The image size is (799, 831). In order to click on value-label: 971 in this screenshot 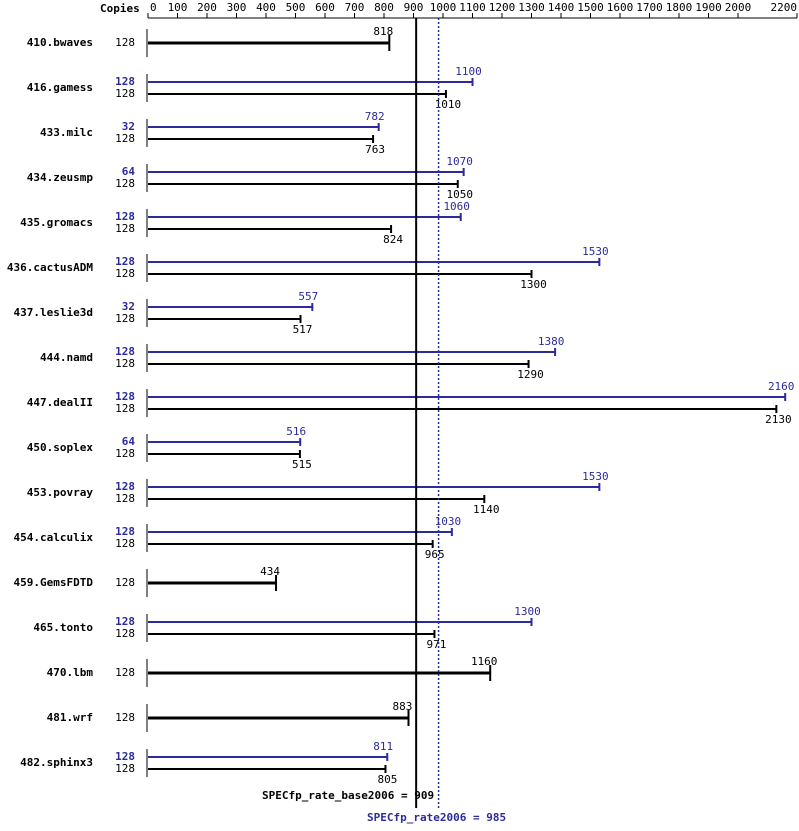, I will do `click(437, 644)`.